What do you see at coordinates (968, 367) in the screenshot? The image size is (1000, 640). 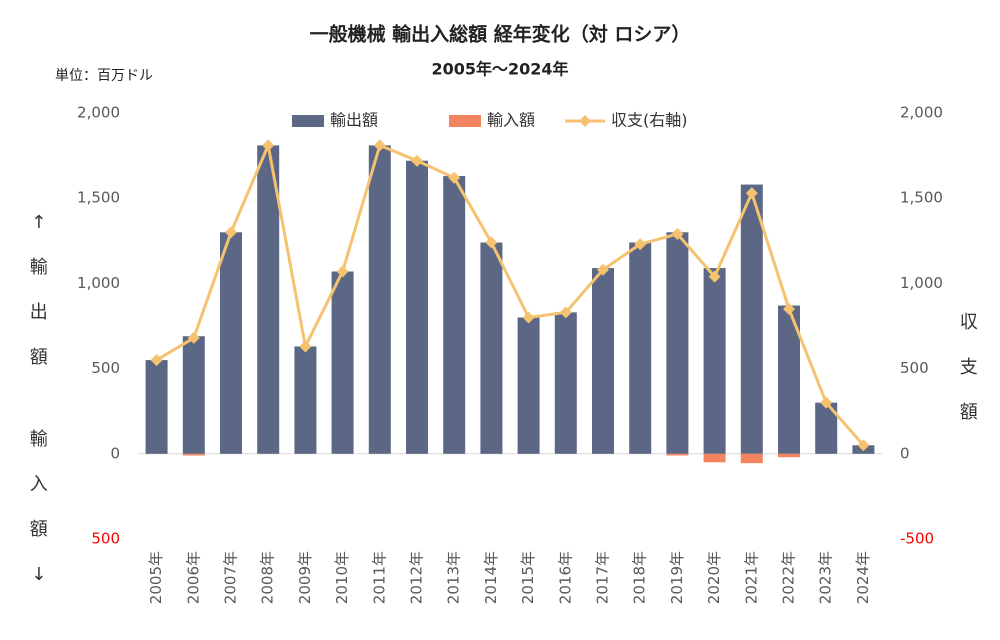 I see `y2-axis-label: 収支額` at bounding box center [968, 367].